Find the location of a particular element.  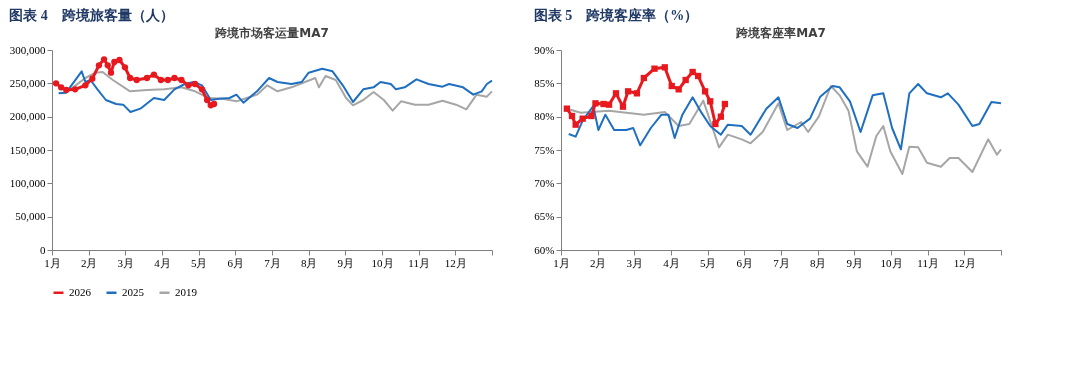

y-tick-label: 150,000 is located at coordinates (27, 149).